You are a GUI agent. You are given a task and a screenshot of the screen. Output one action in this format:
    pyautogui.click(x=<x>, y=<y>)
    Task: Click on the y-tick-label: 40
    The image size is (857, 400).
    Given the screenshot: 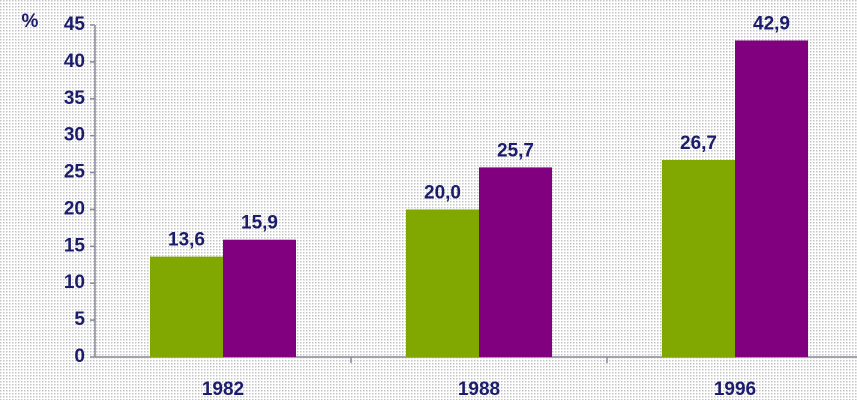 What is the action you would take?
    pyautogui.click(x=74, y=61)
    